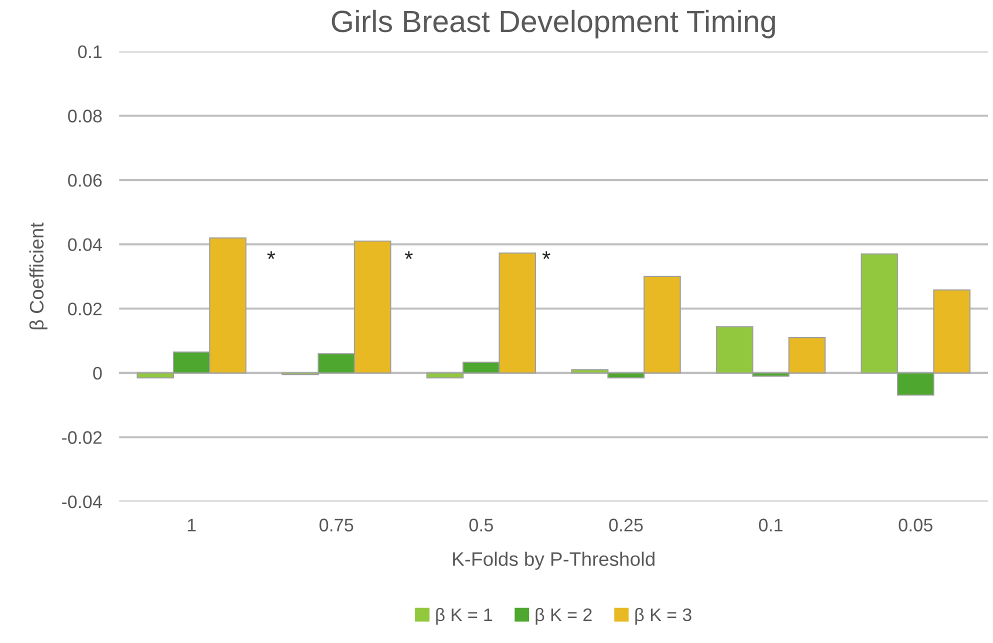 The image size is (993, 643). What do you see at coordinates (564, 616) in the screenshot?
I see `legend-label: β K = 2` at bounding box center [564, 616].